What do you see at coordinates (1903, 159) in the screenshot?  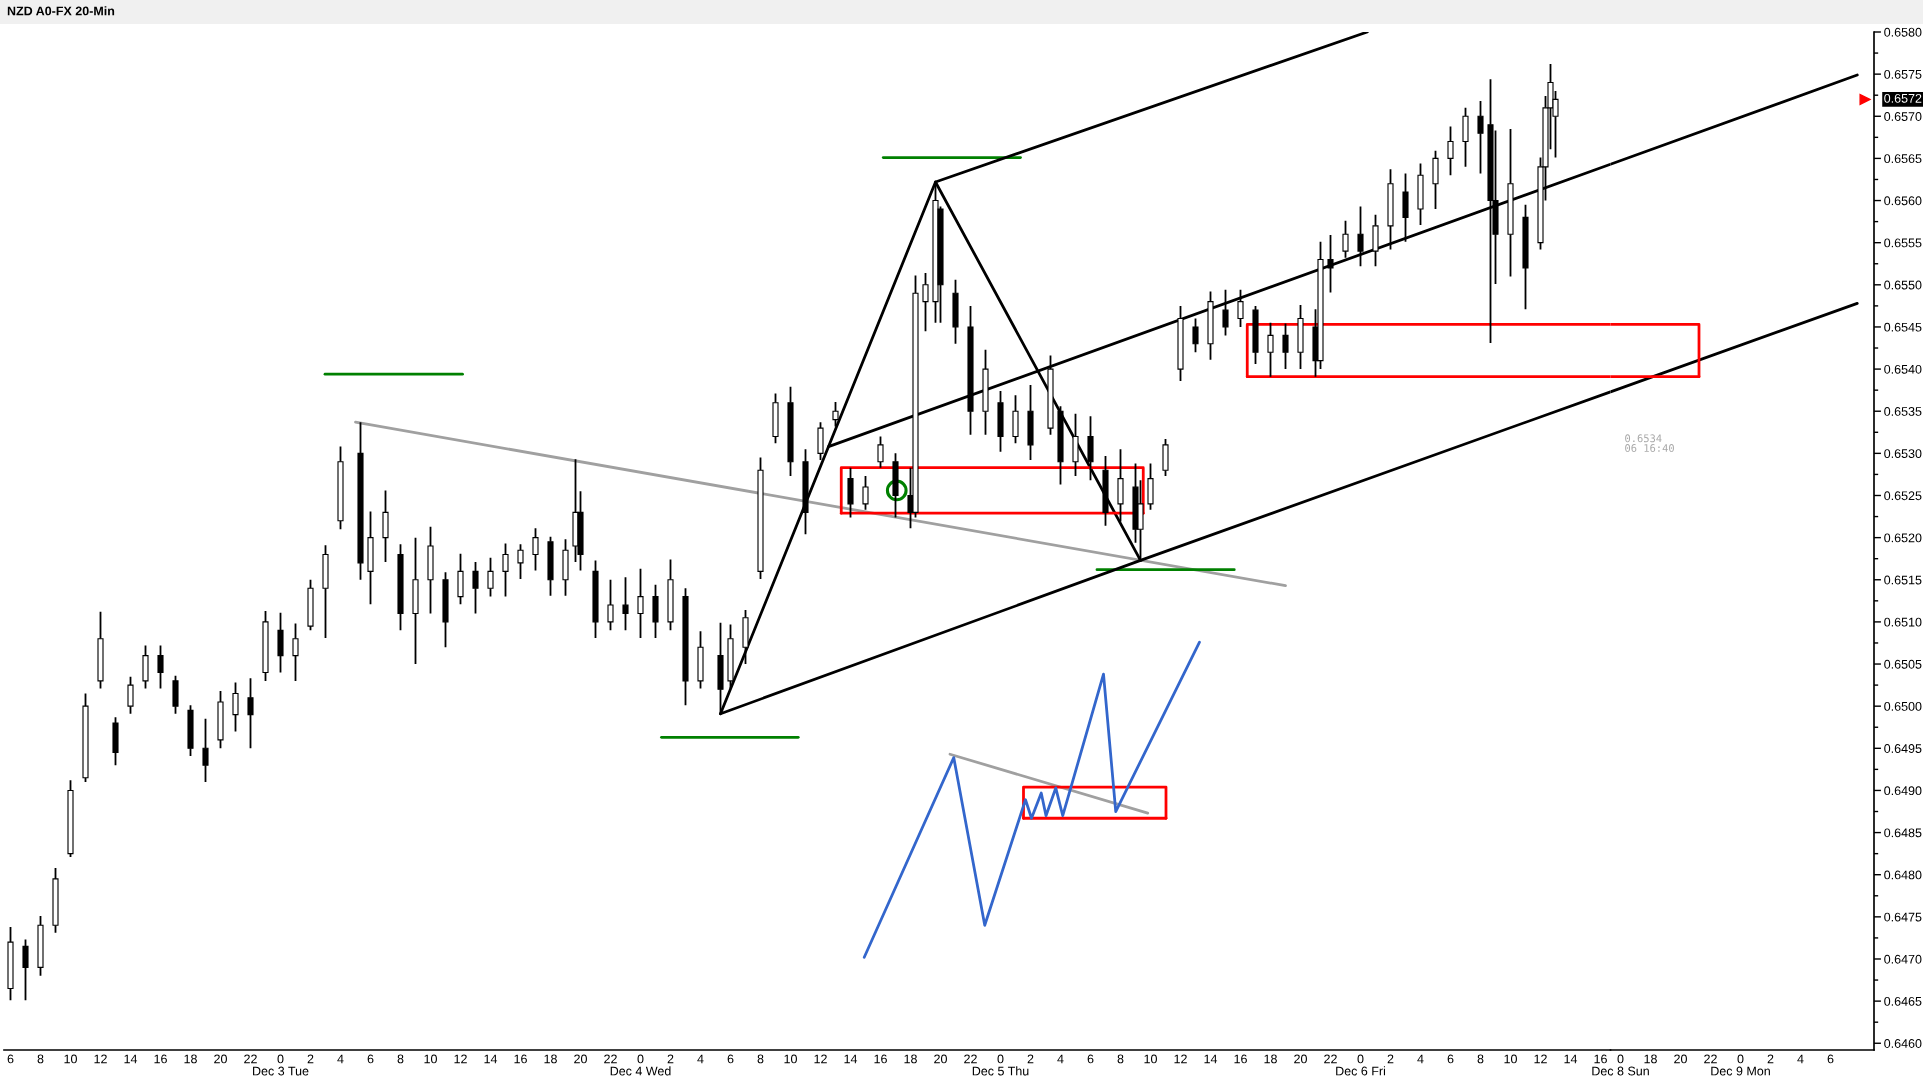 I see `y-tick-label: 0.6565` at bounding box center [1903, 159].